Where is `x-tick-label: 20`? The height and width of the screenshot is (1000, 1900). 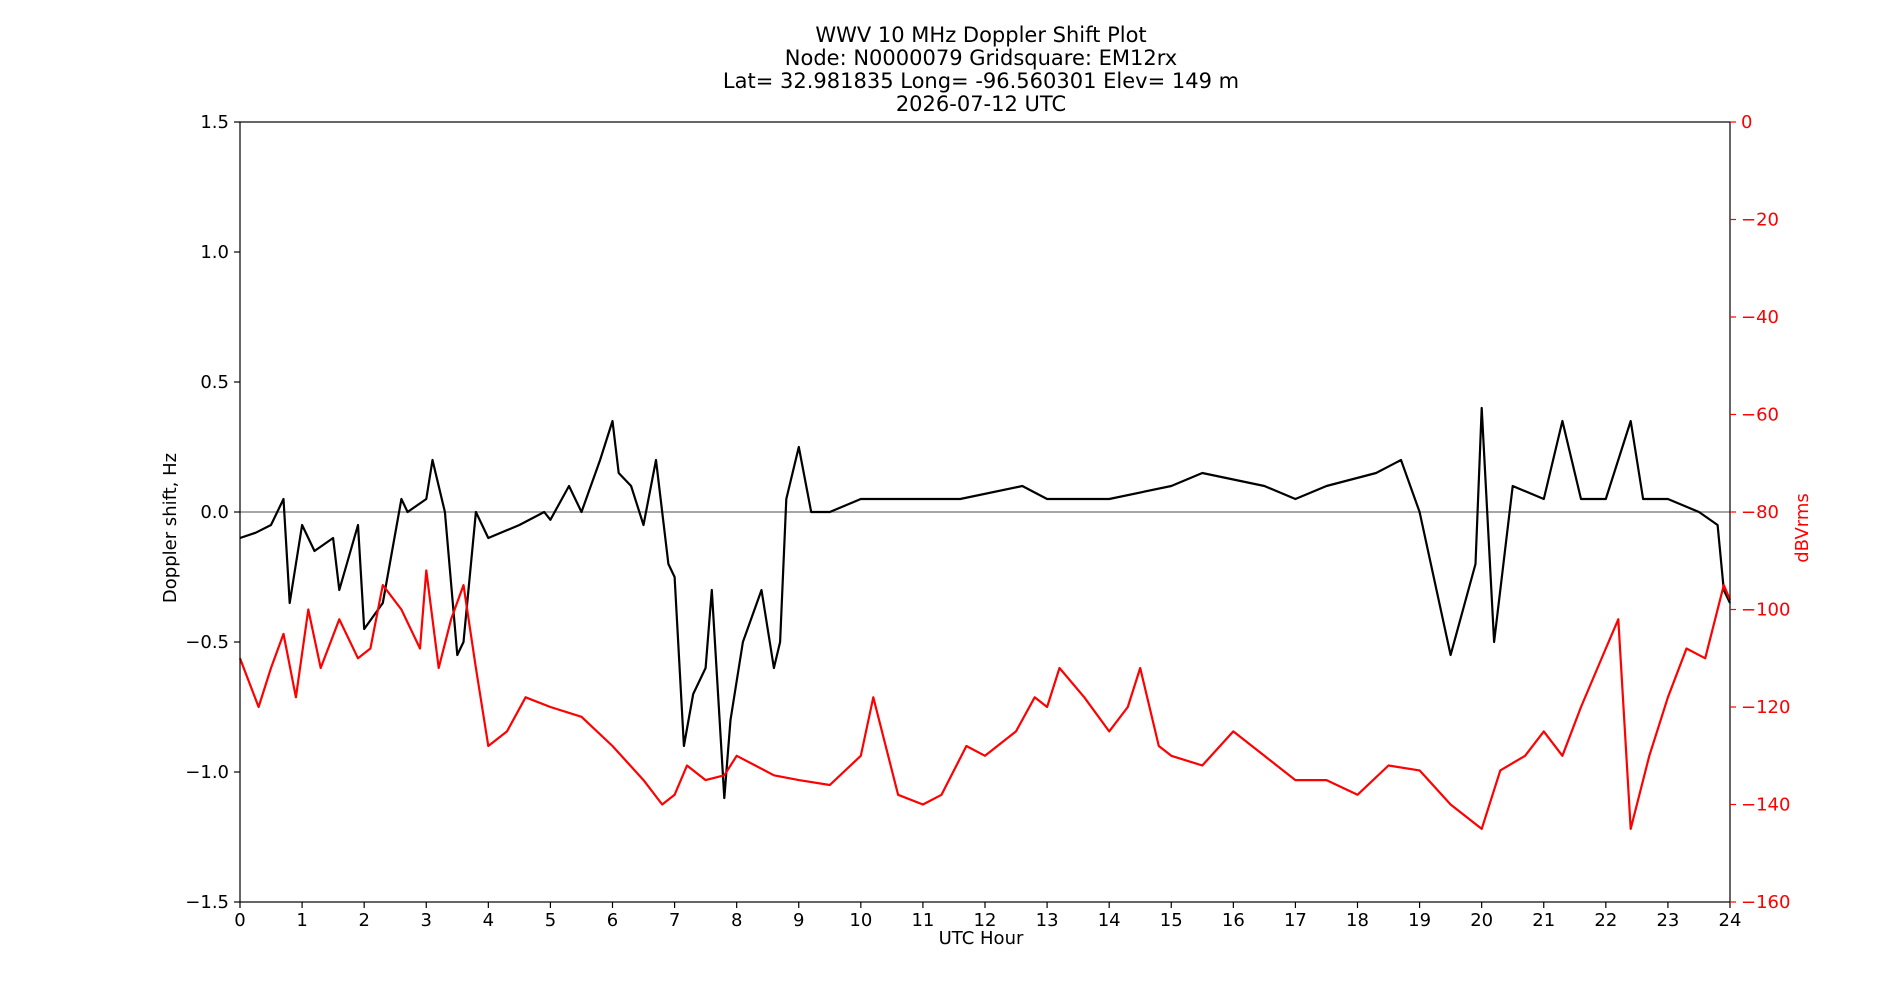 x-tick-label: 20 is located at coordinates (1481, 920).